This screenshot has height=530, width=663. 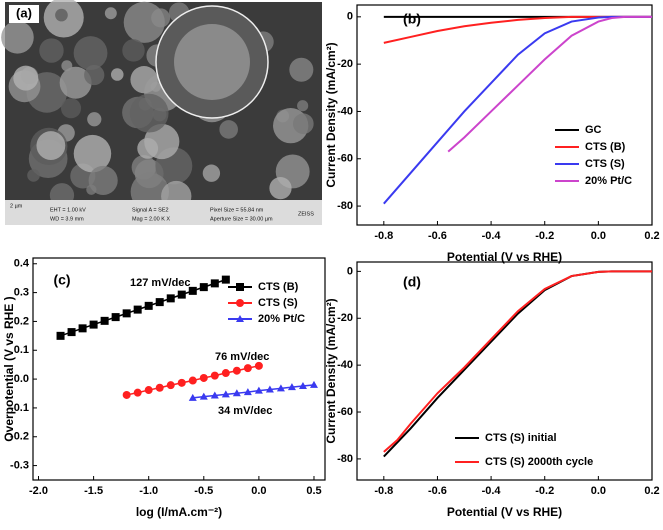 What do you see at coordinates (212, 62) in the screenshot?
I see `inset-flower` at bounding box center [212, 62].